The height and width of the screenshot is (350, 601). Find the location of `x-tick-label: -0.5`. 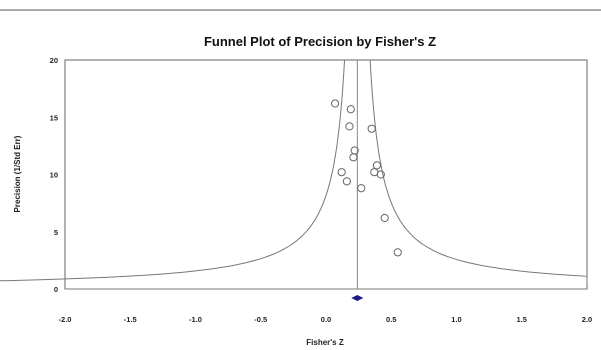

x-tick-label: -0.5 is located at coordinates (260, 319).